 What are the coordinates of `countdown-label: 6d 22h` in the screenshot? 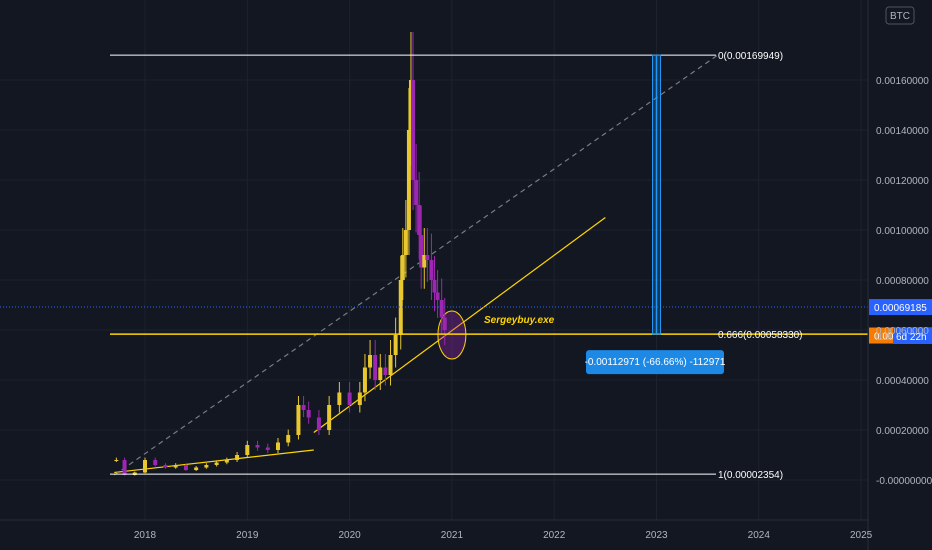 It's located at (911, 337).